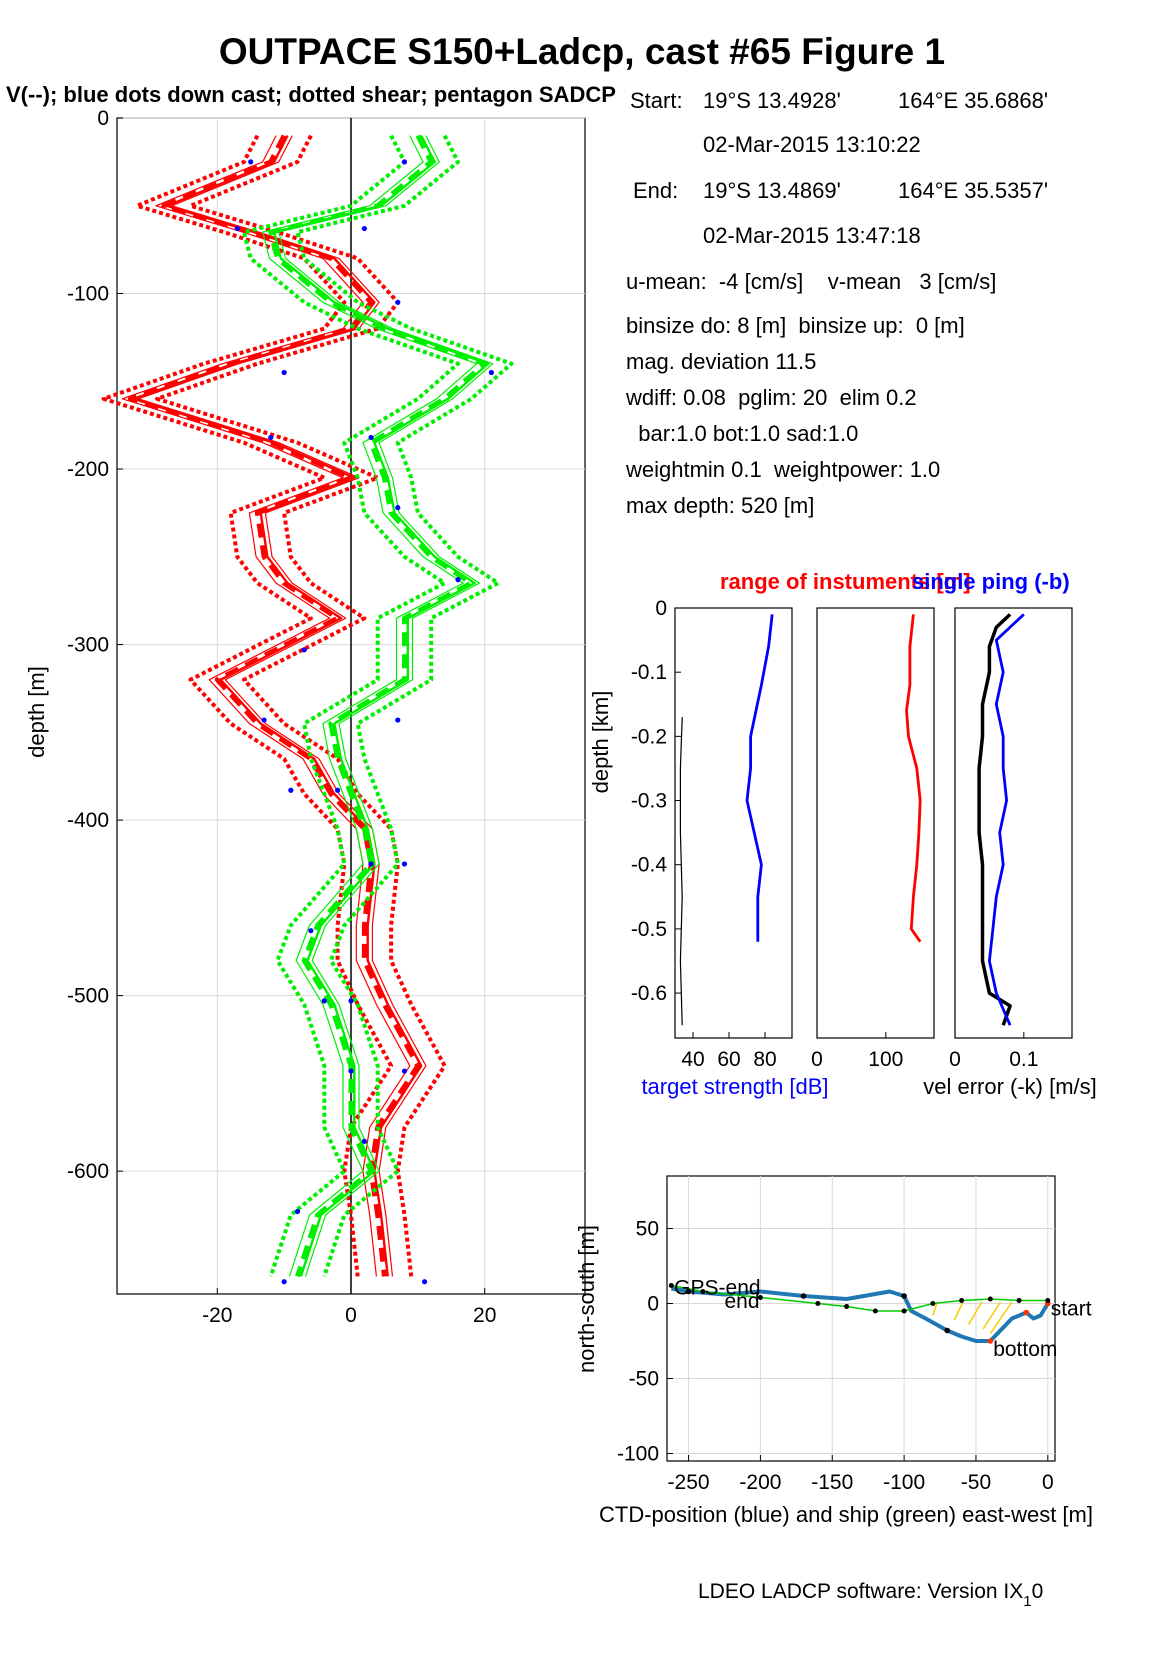 Image resolution: width=1165 pixels, height=1679 pixels. What do you see at coordinates (782, 469) in the screenshot?
I see `weightmin-info: weightmin 0.1 weightpower: 1.0` at bounding box center [782, 469].